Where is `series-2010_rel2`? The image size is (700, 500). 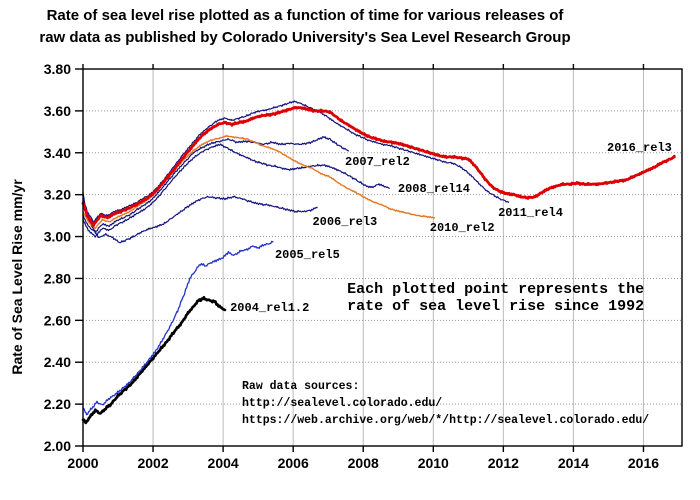
series-2010_rel2 is located at coordinates (258, 182).